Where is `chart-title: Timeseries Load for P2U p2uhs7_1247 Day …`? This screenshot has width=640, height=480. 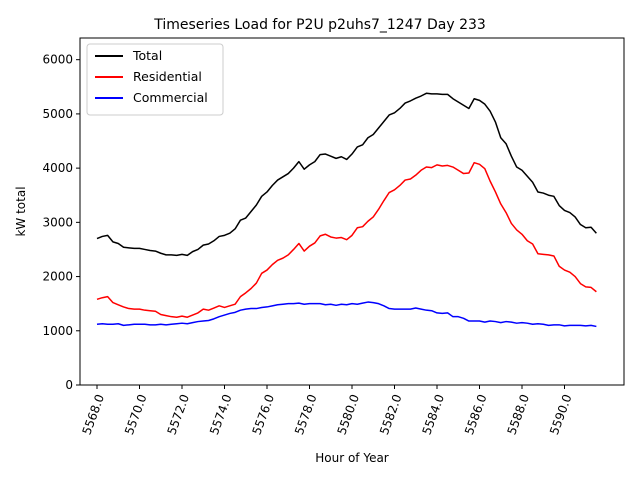 chart-title: Timeseries Load for P2U p2uhs7_1247 Day … is located at coordinates (319, 25).